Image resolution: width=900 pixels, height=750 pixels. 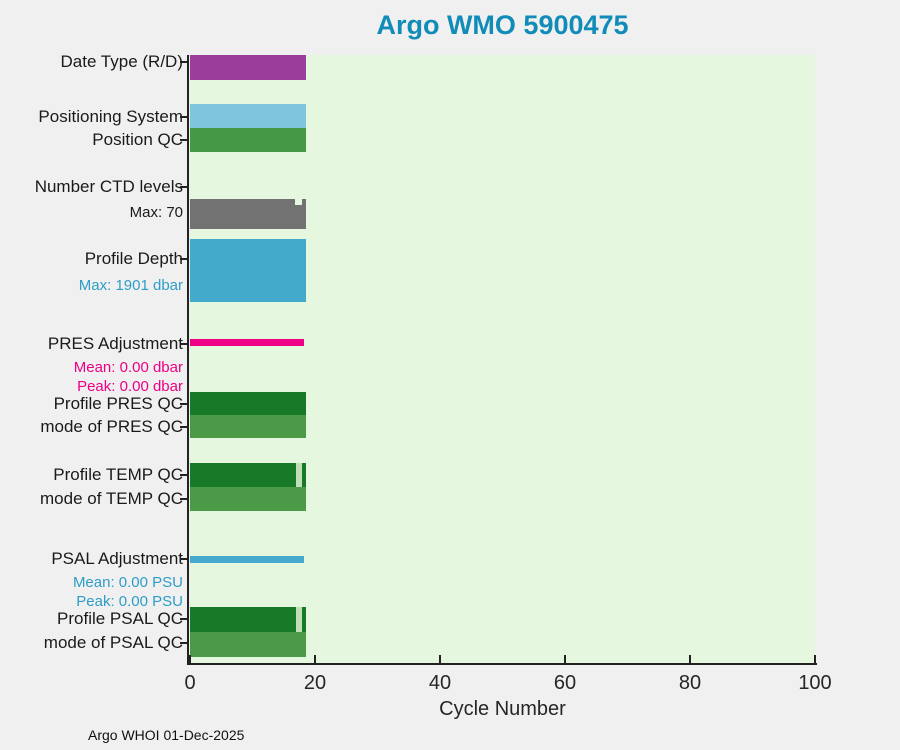 I want to click on xtick-label-20: 20, so click(x=315, y=683).